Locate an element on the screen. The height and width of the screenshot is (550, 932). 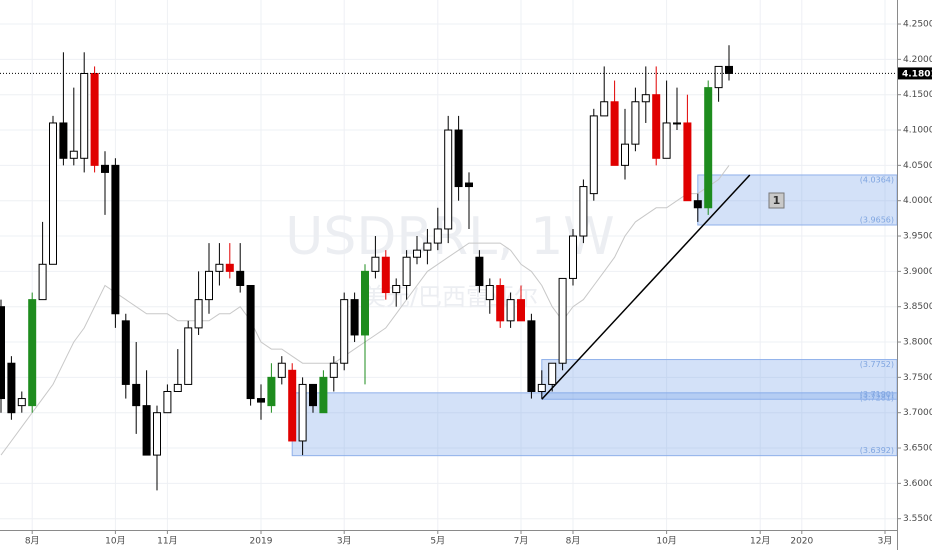
zone-label: (3.6392) is located at coordinates (877, 450).